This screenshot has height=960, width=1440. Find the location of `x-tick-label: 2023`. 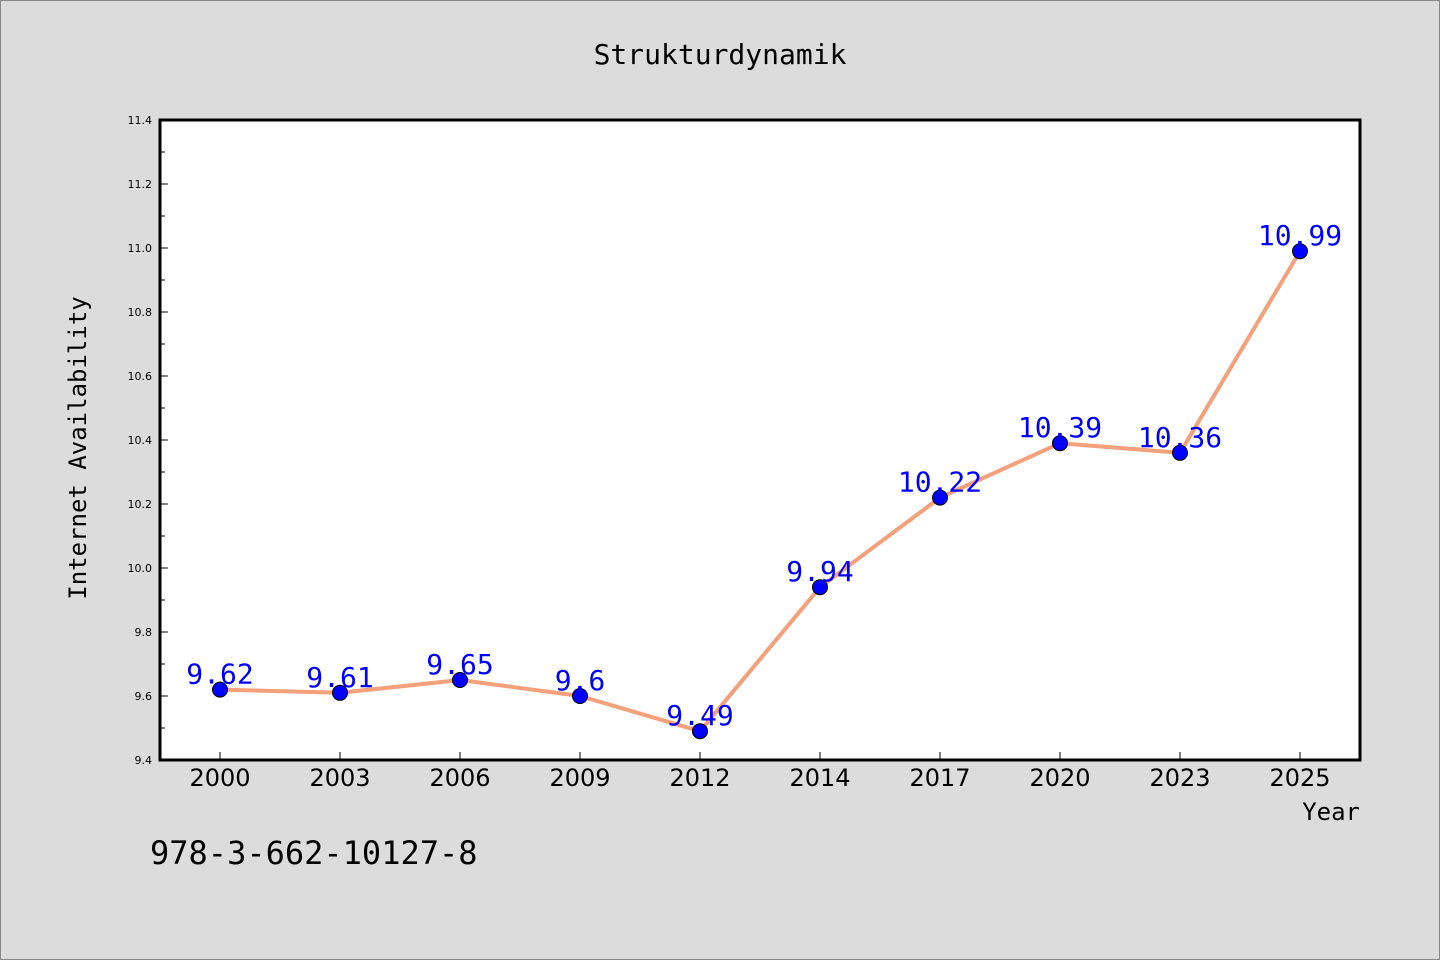

x-tick-label: 2023 is located at coordinates (1179, 778).